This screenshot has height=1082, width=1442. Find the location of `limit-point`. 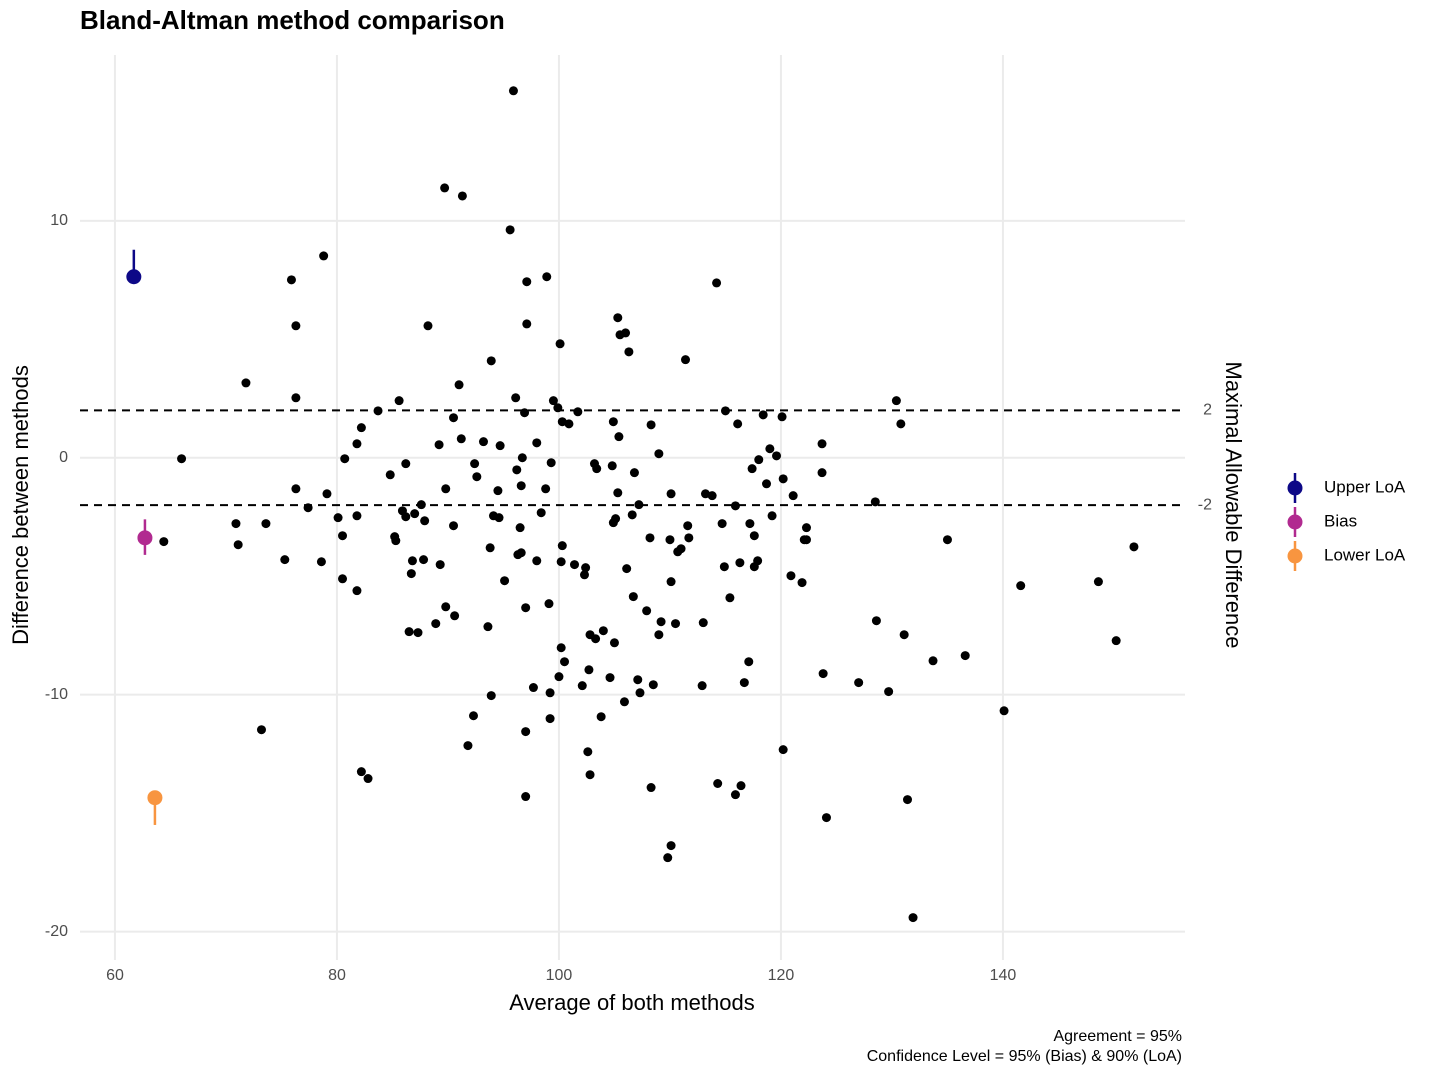

limit-point is located at coordinates (155, 798).